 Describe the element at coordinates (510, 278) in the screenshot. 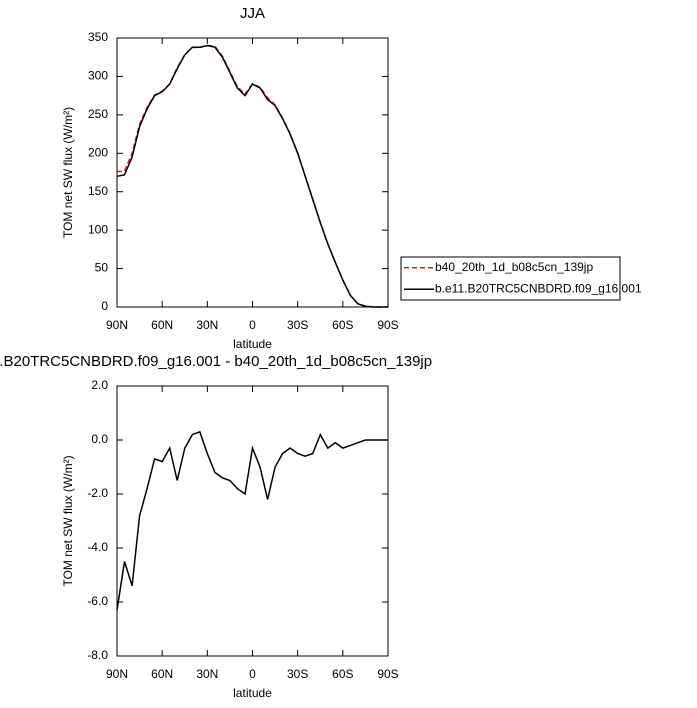

I see `legend-box` at that location.